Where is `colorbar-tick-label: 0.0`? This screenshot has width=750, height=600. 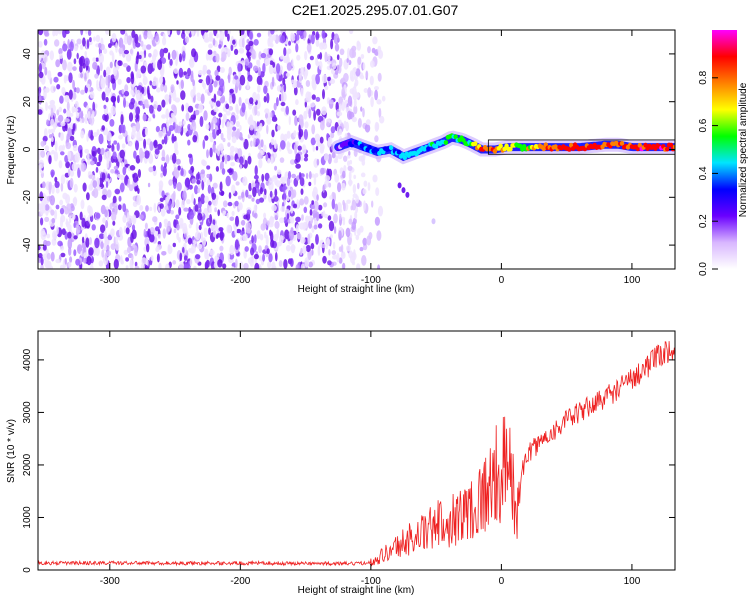
colorbar-tick-label: 0.0 is located at coordinates (703, 269).